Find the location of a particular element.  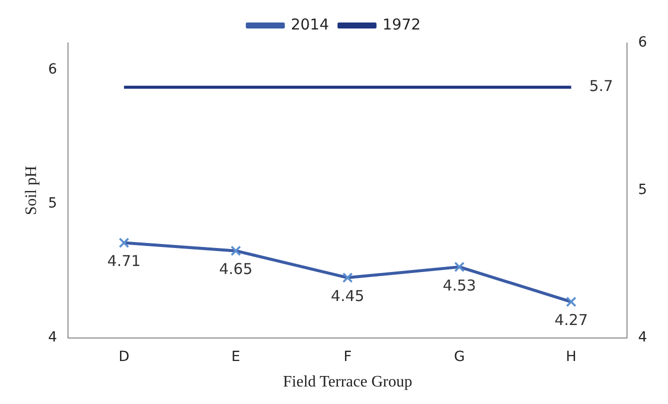

data-label: 4.45 is located at coordinates (347, 296).